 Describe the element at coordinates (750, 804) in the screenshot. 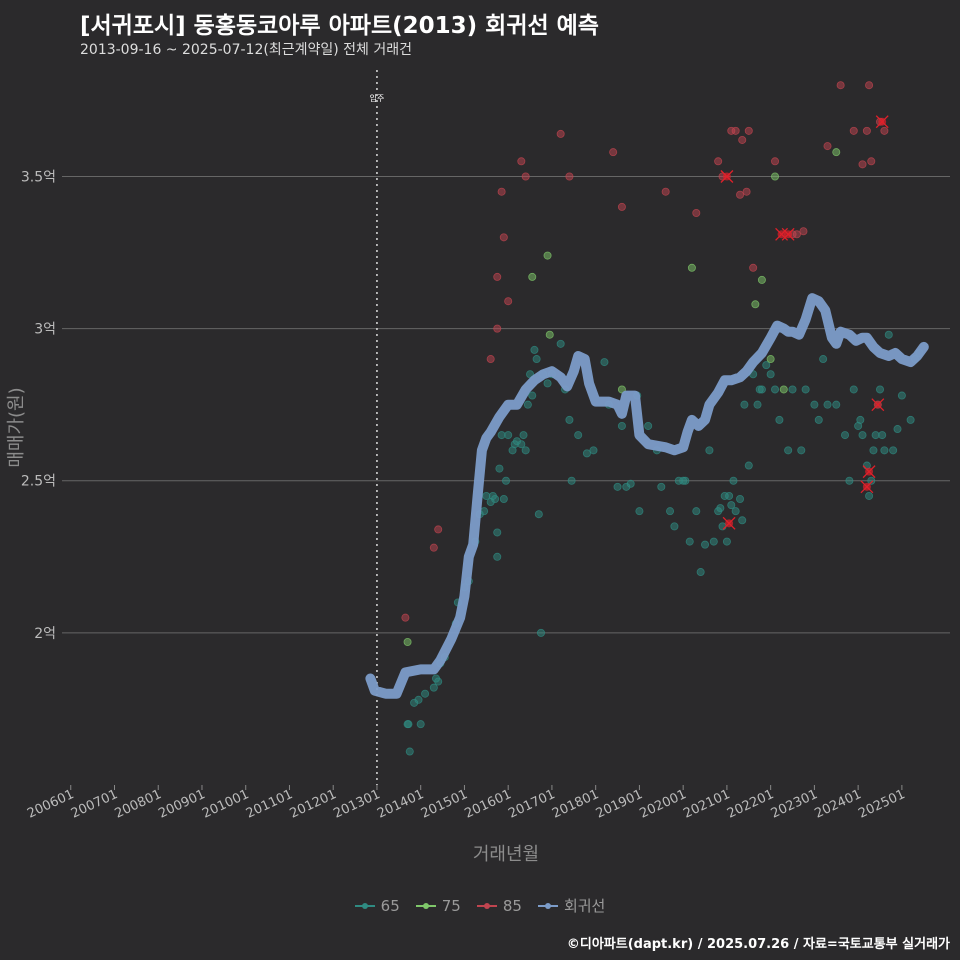

I see `x-tick-label: 202201` at that location.